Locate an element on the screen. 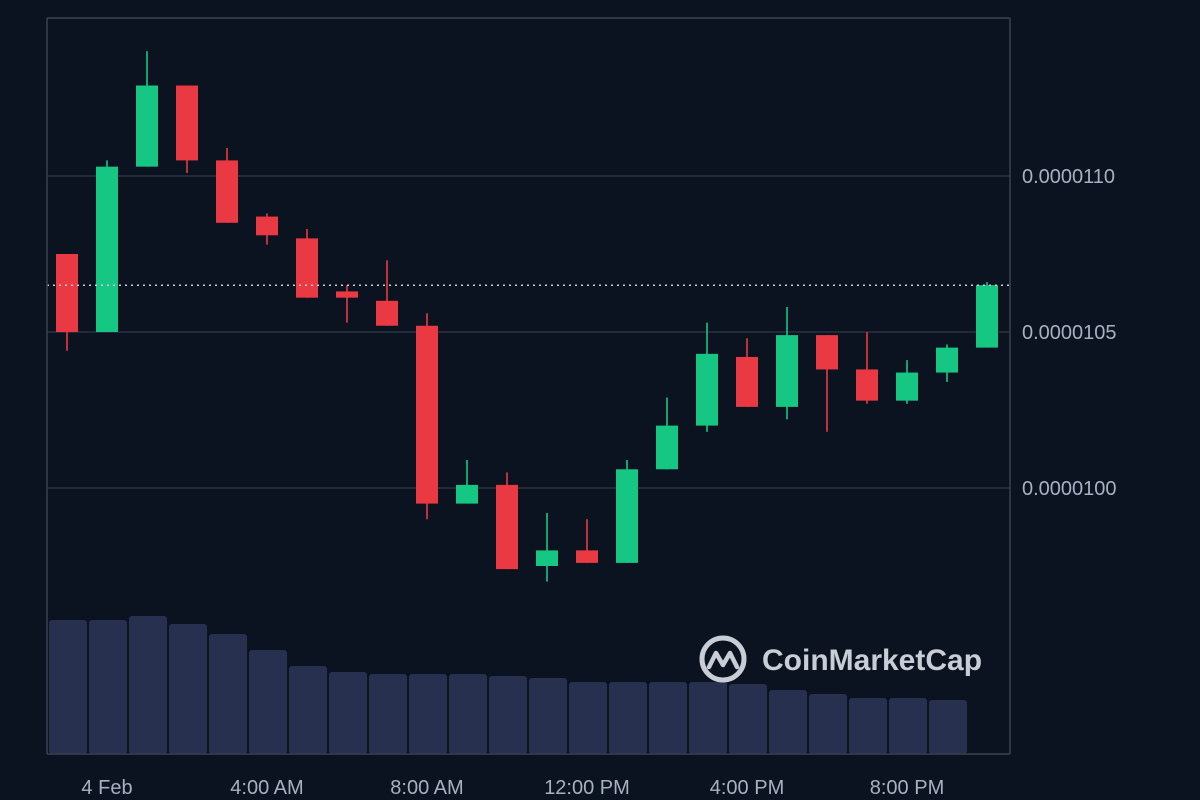 The image size is (1200, 800). y-tick-label: 0.0000105 is located at coordinates (1069, 333).